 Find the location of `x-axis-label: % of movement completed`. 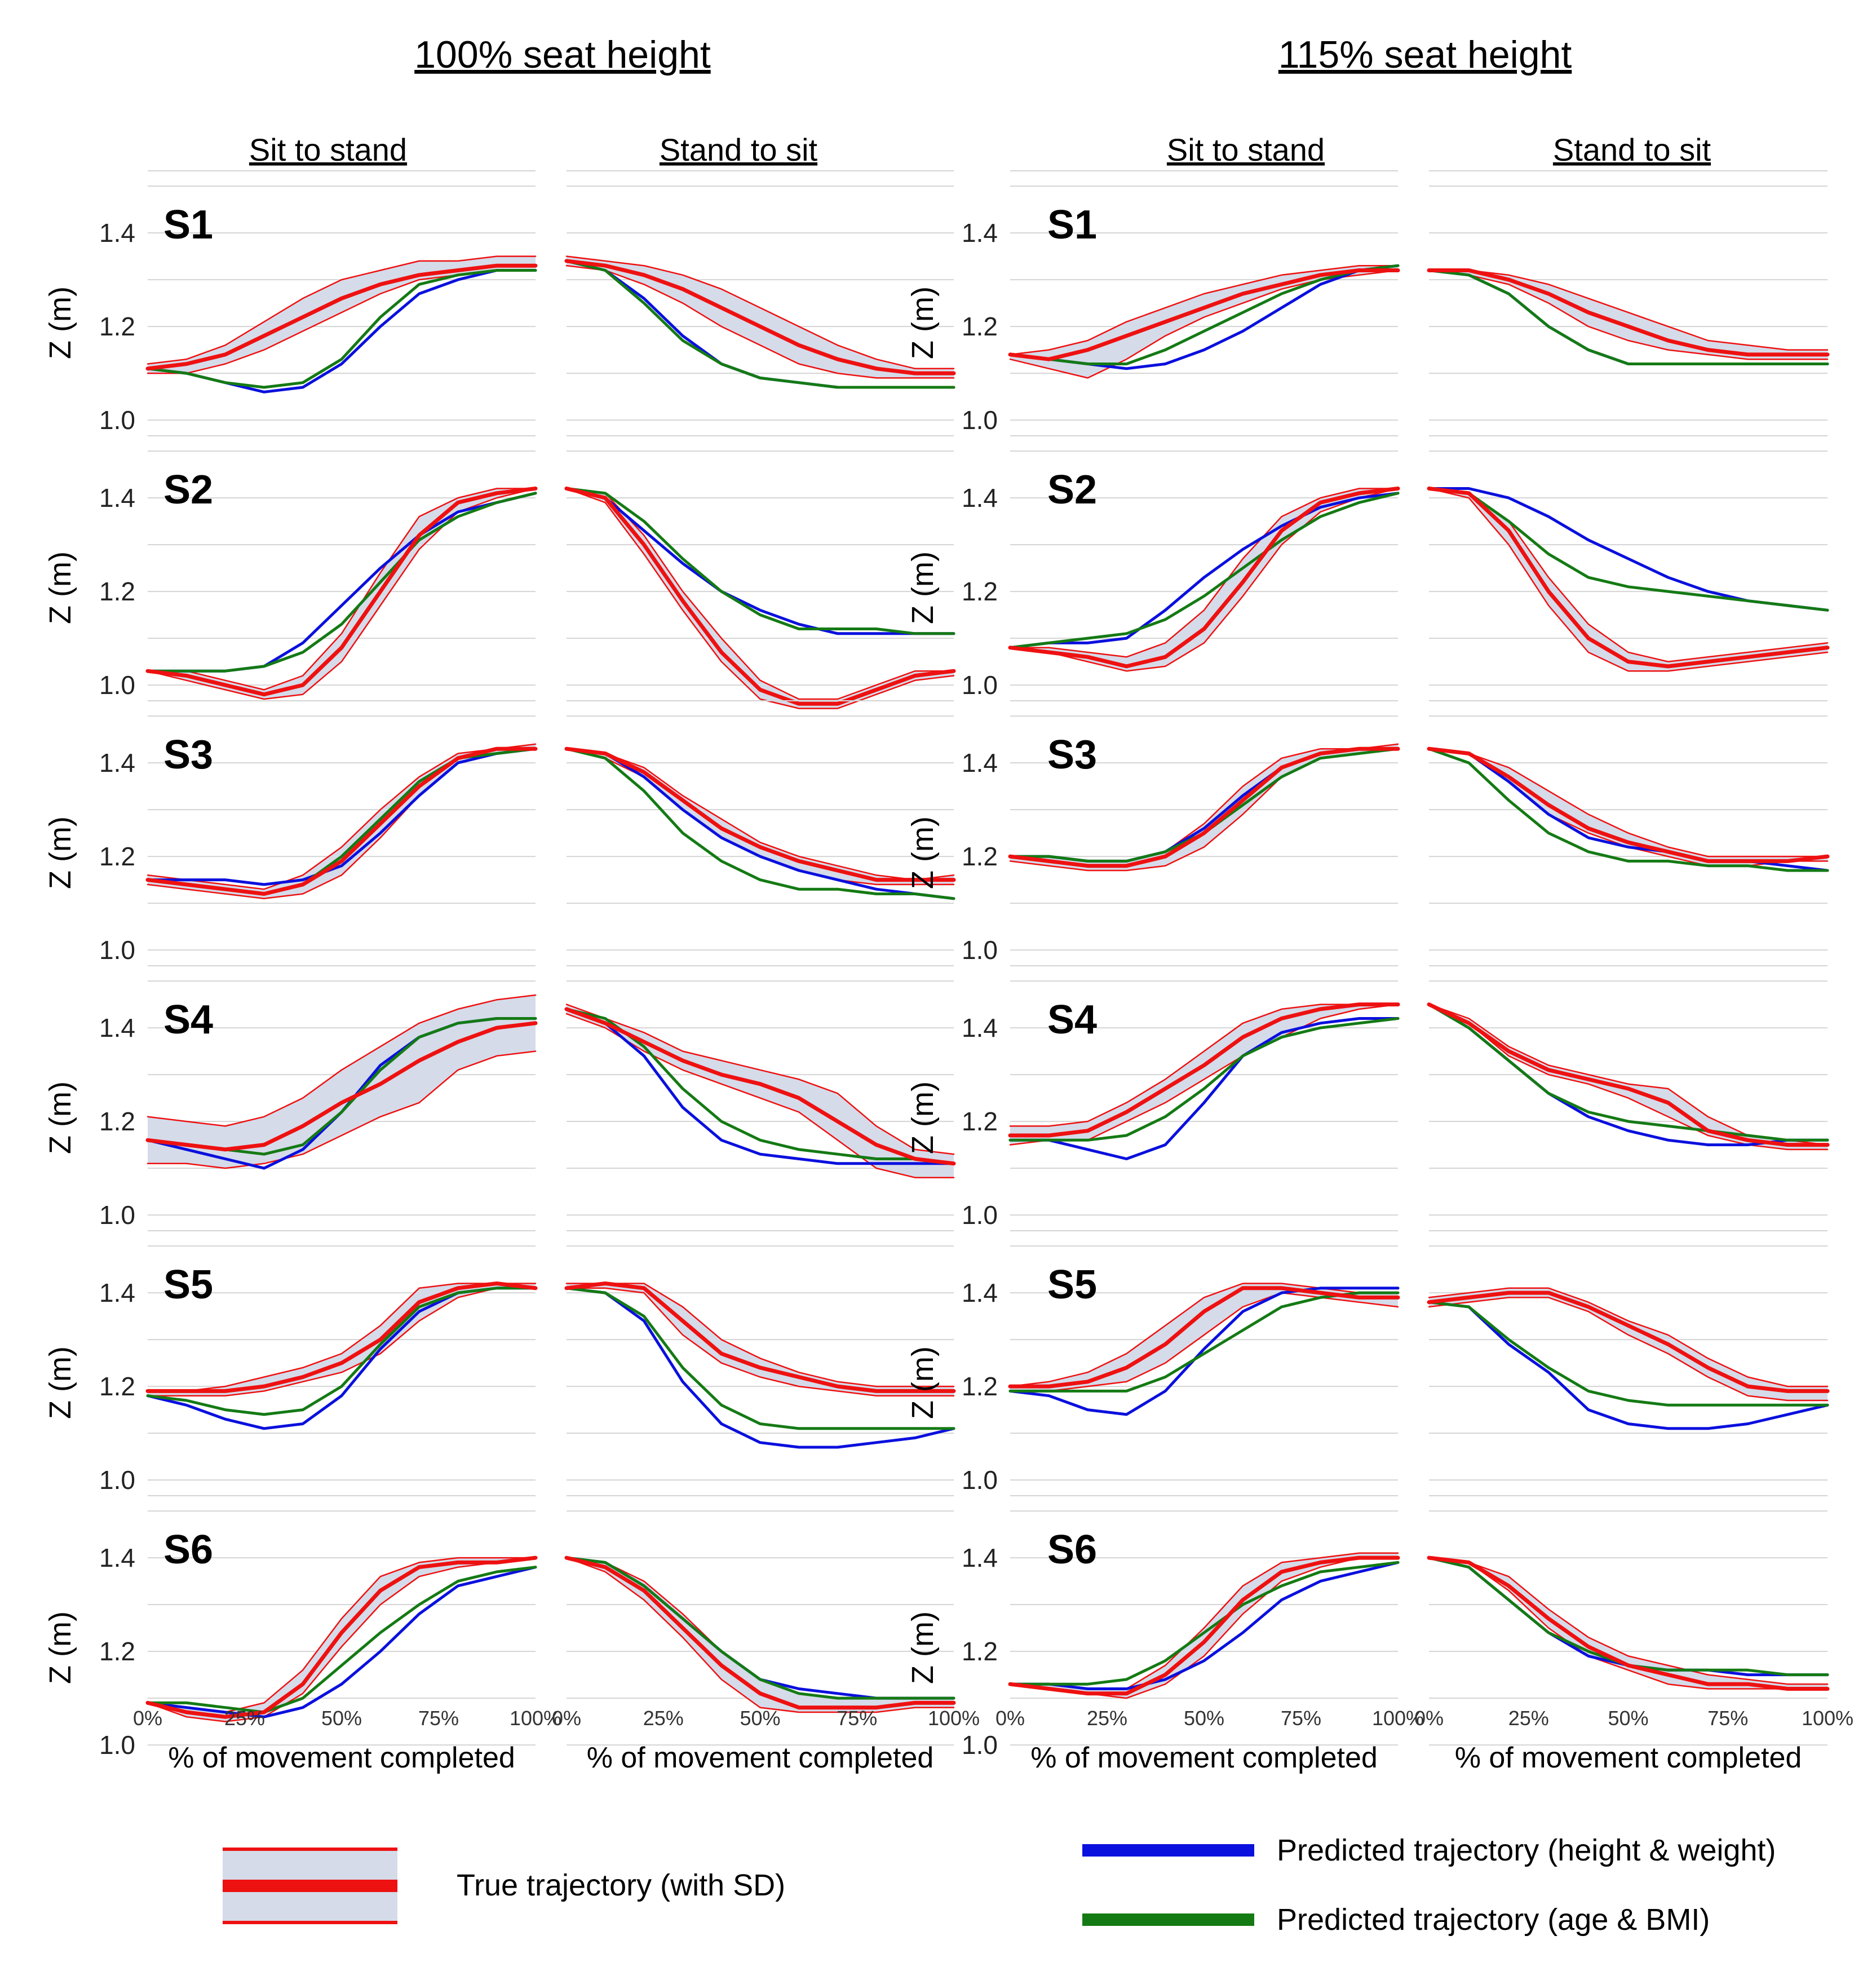

x-axis-label: % of movement completed is located at coordinates (342, 1758).